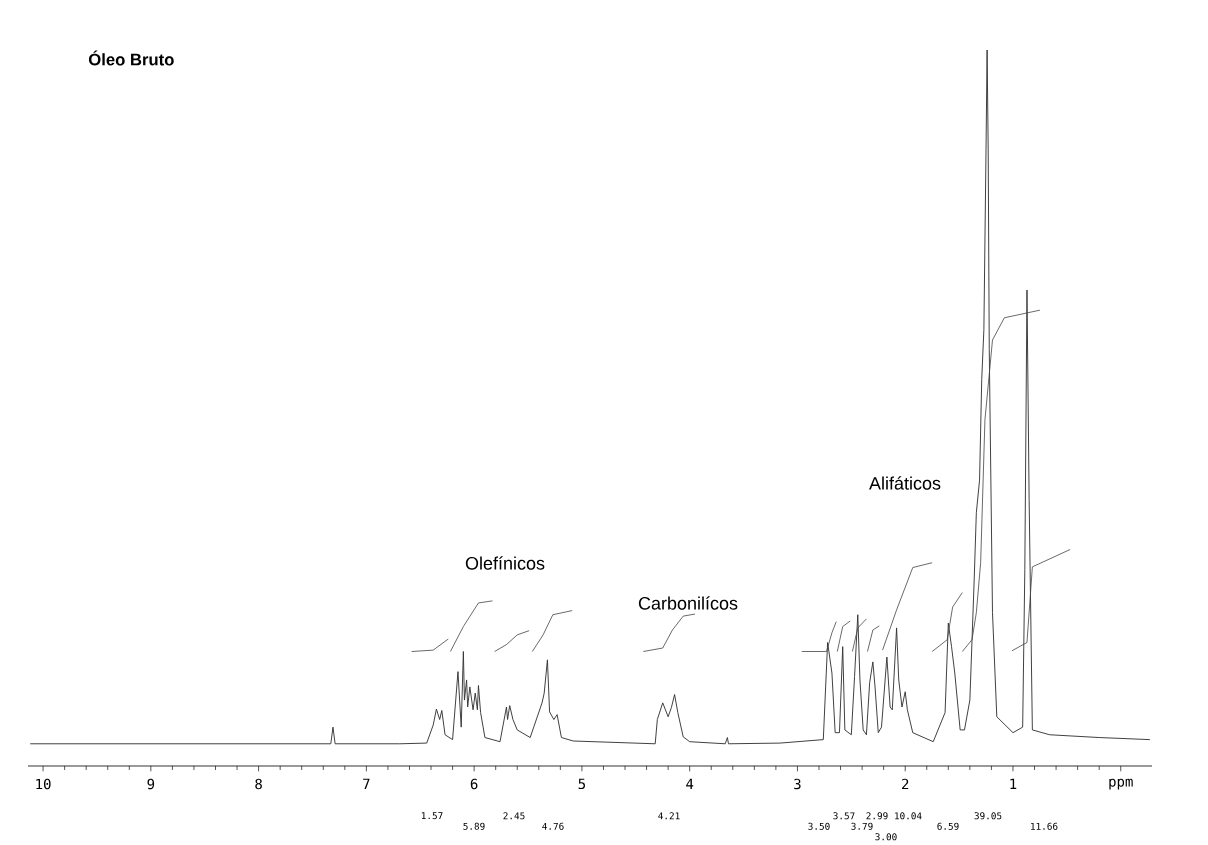 This screenshot has width=1208, height=845. Describe the element at coordinates (877, 816) in the screenshot. I see `text: 2.99` at that location.